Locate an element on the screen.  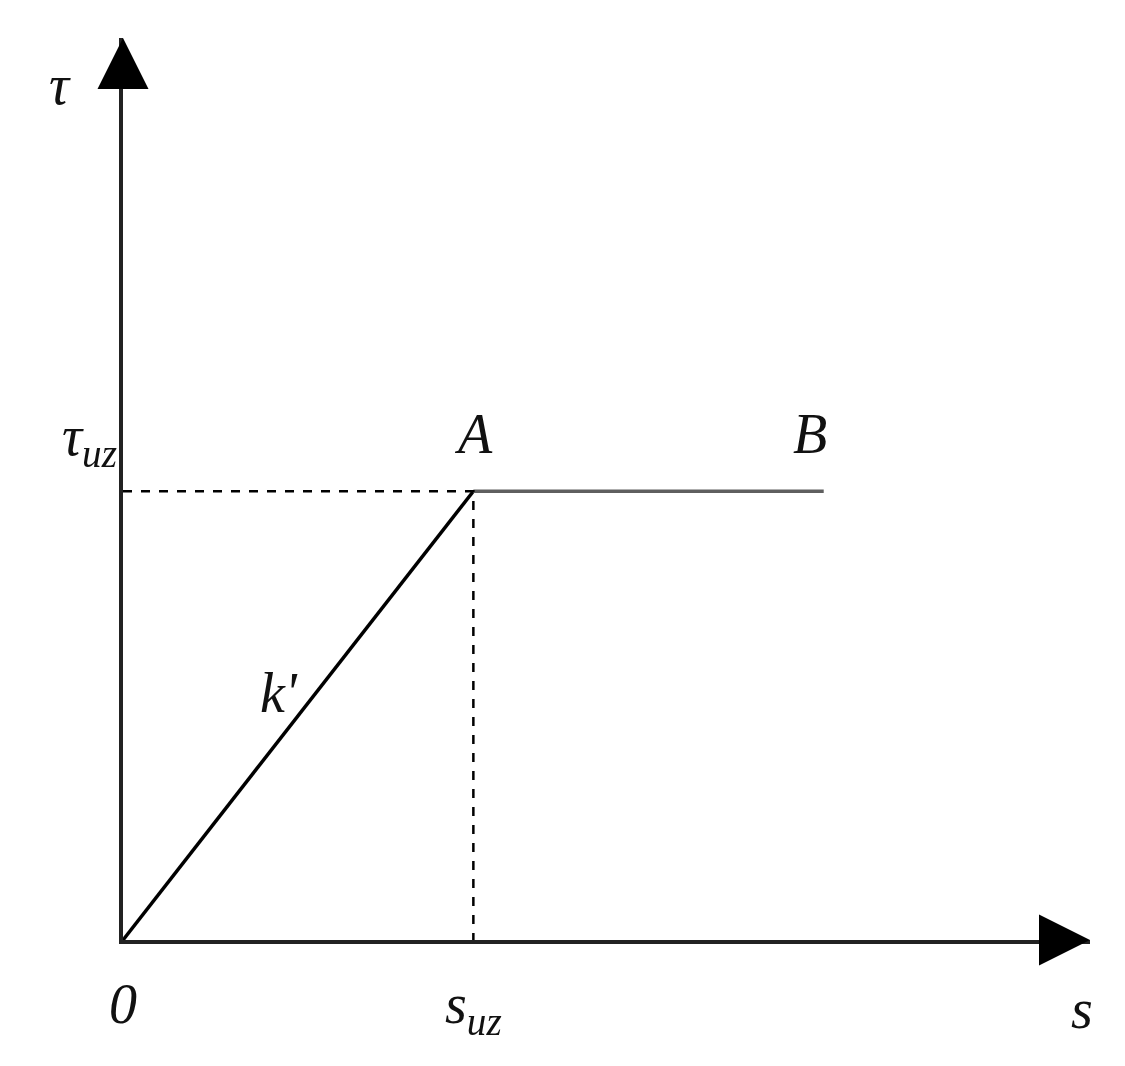
x-axis-title: s is located at coordinates (1082, 1009).